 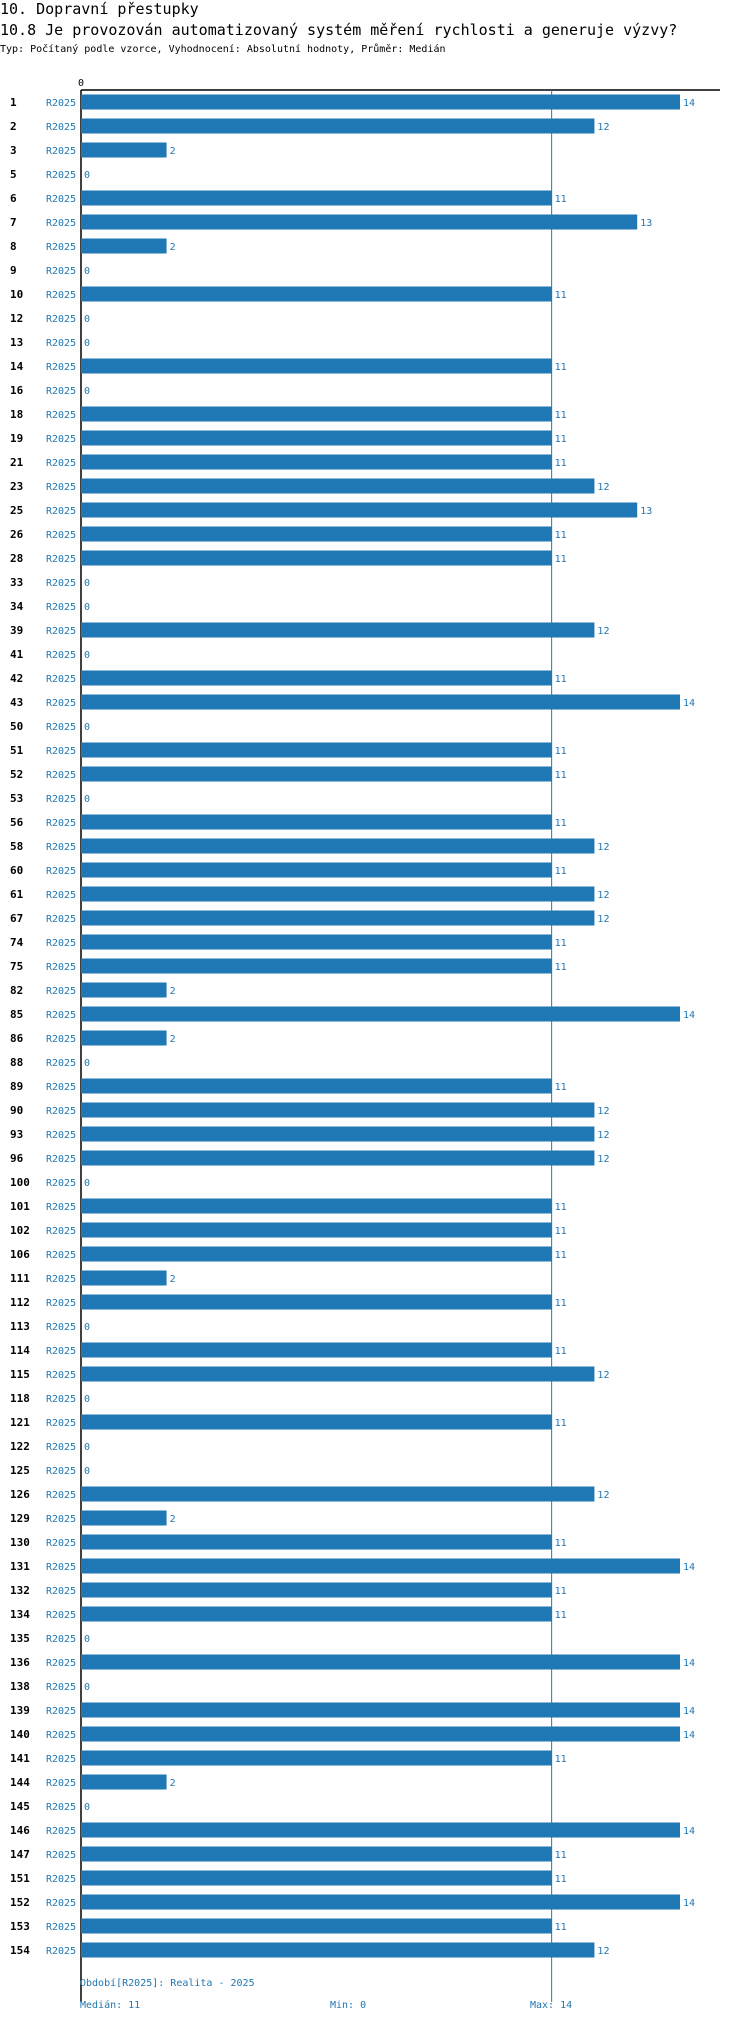 What do you see at coordinates (16, 1062) in the screenshot?
I see `row-label: 88` at bounding box center [16, 1062].